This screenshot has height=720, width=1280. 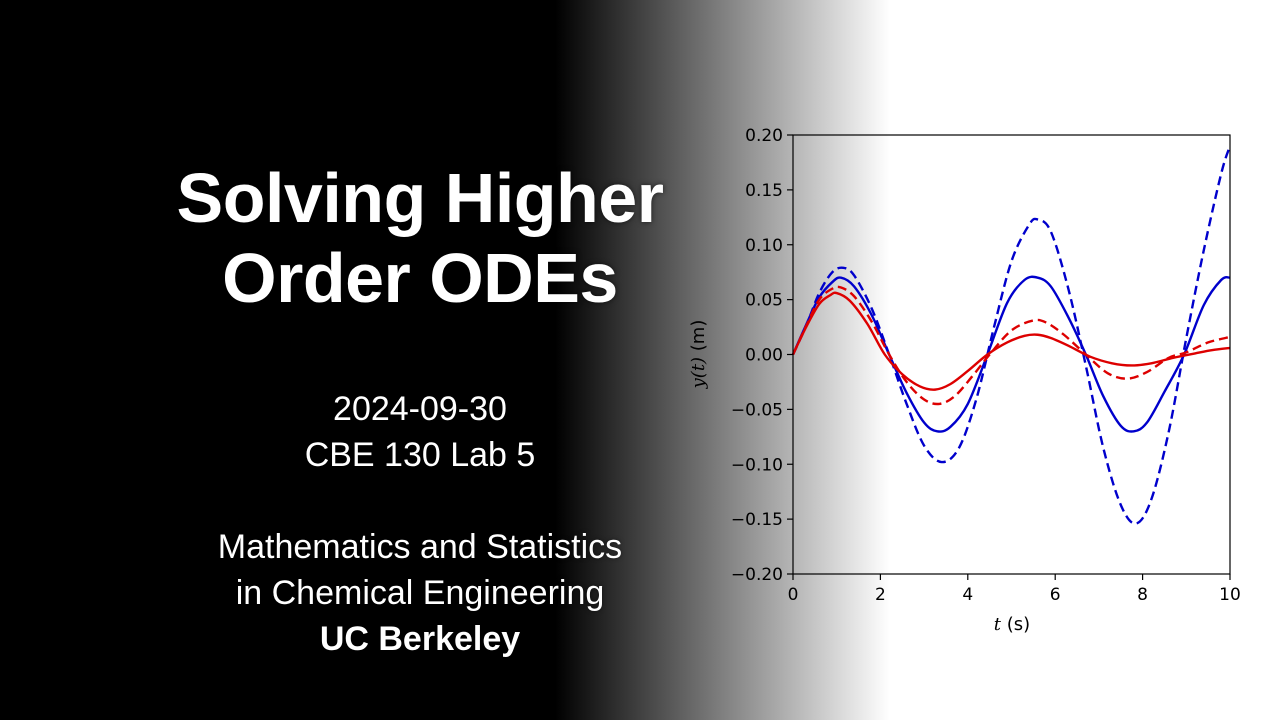 What do you see at coordinates (420, 278) in the screenshot?
I see `slide-title-line-2: Order ODEs` at bounding box center [420, 278].